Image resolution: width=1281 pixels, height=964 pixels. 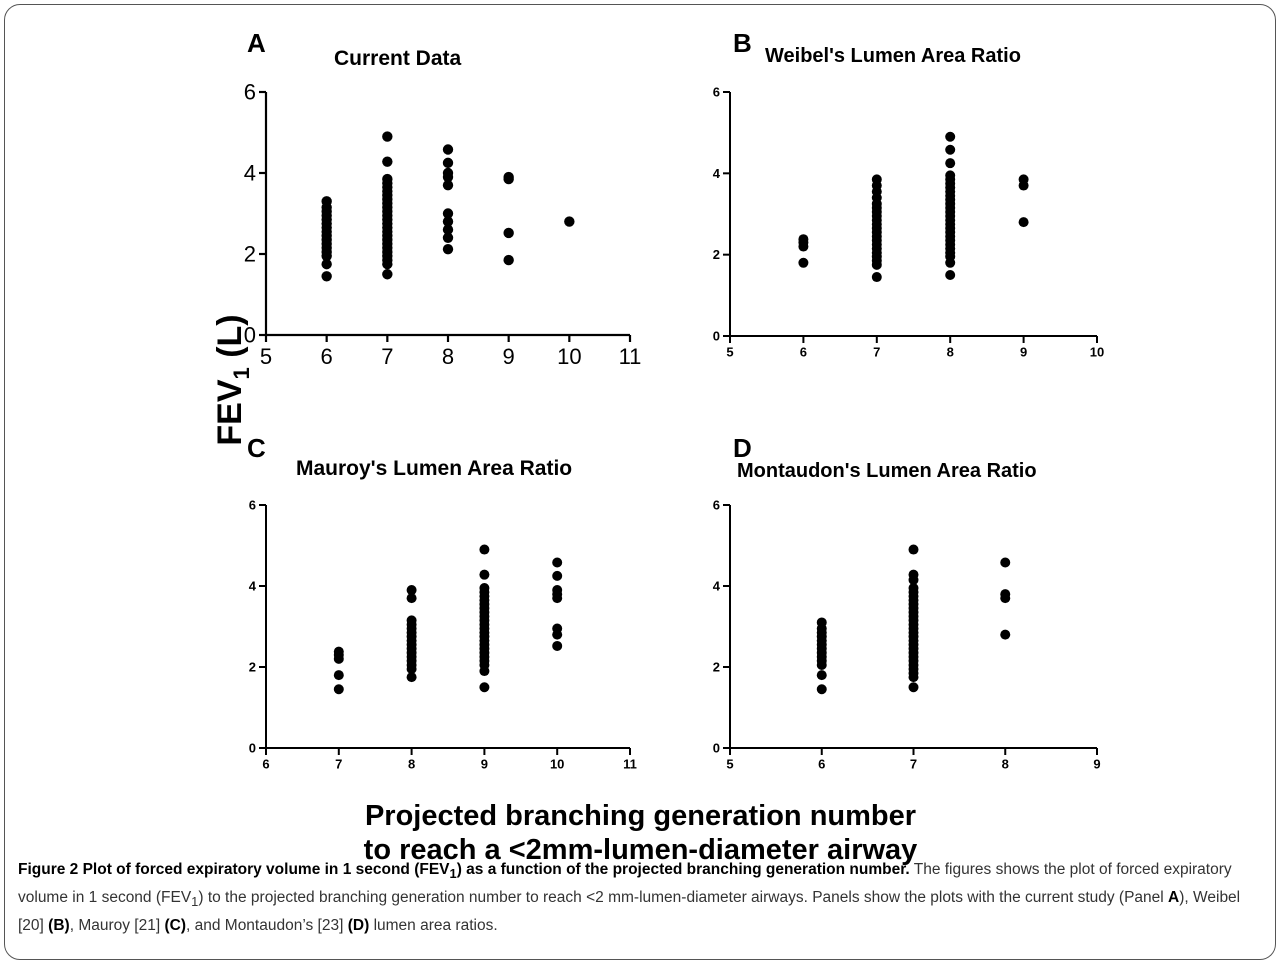 I want to click on panel-letter-b: B, so click(x=742, y=43).